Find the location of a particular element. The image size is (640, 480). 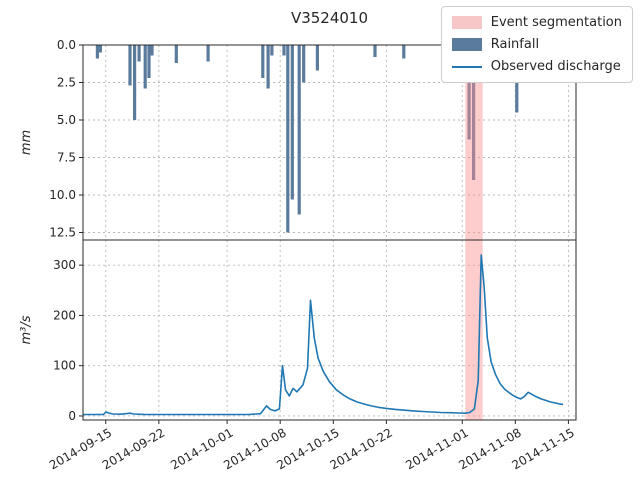

discharge-y-tick-label: 300 is located at coordinates (64, 265).